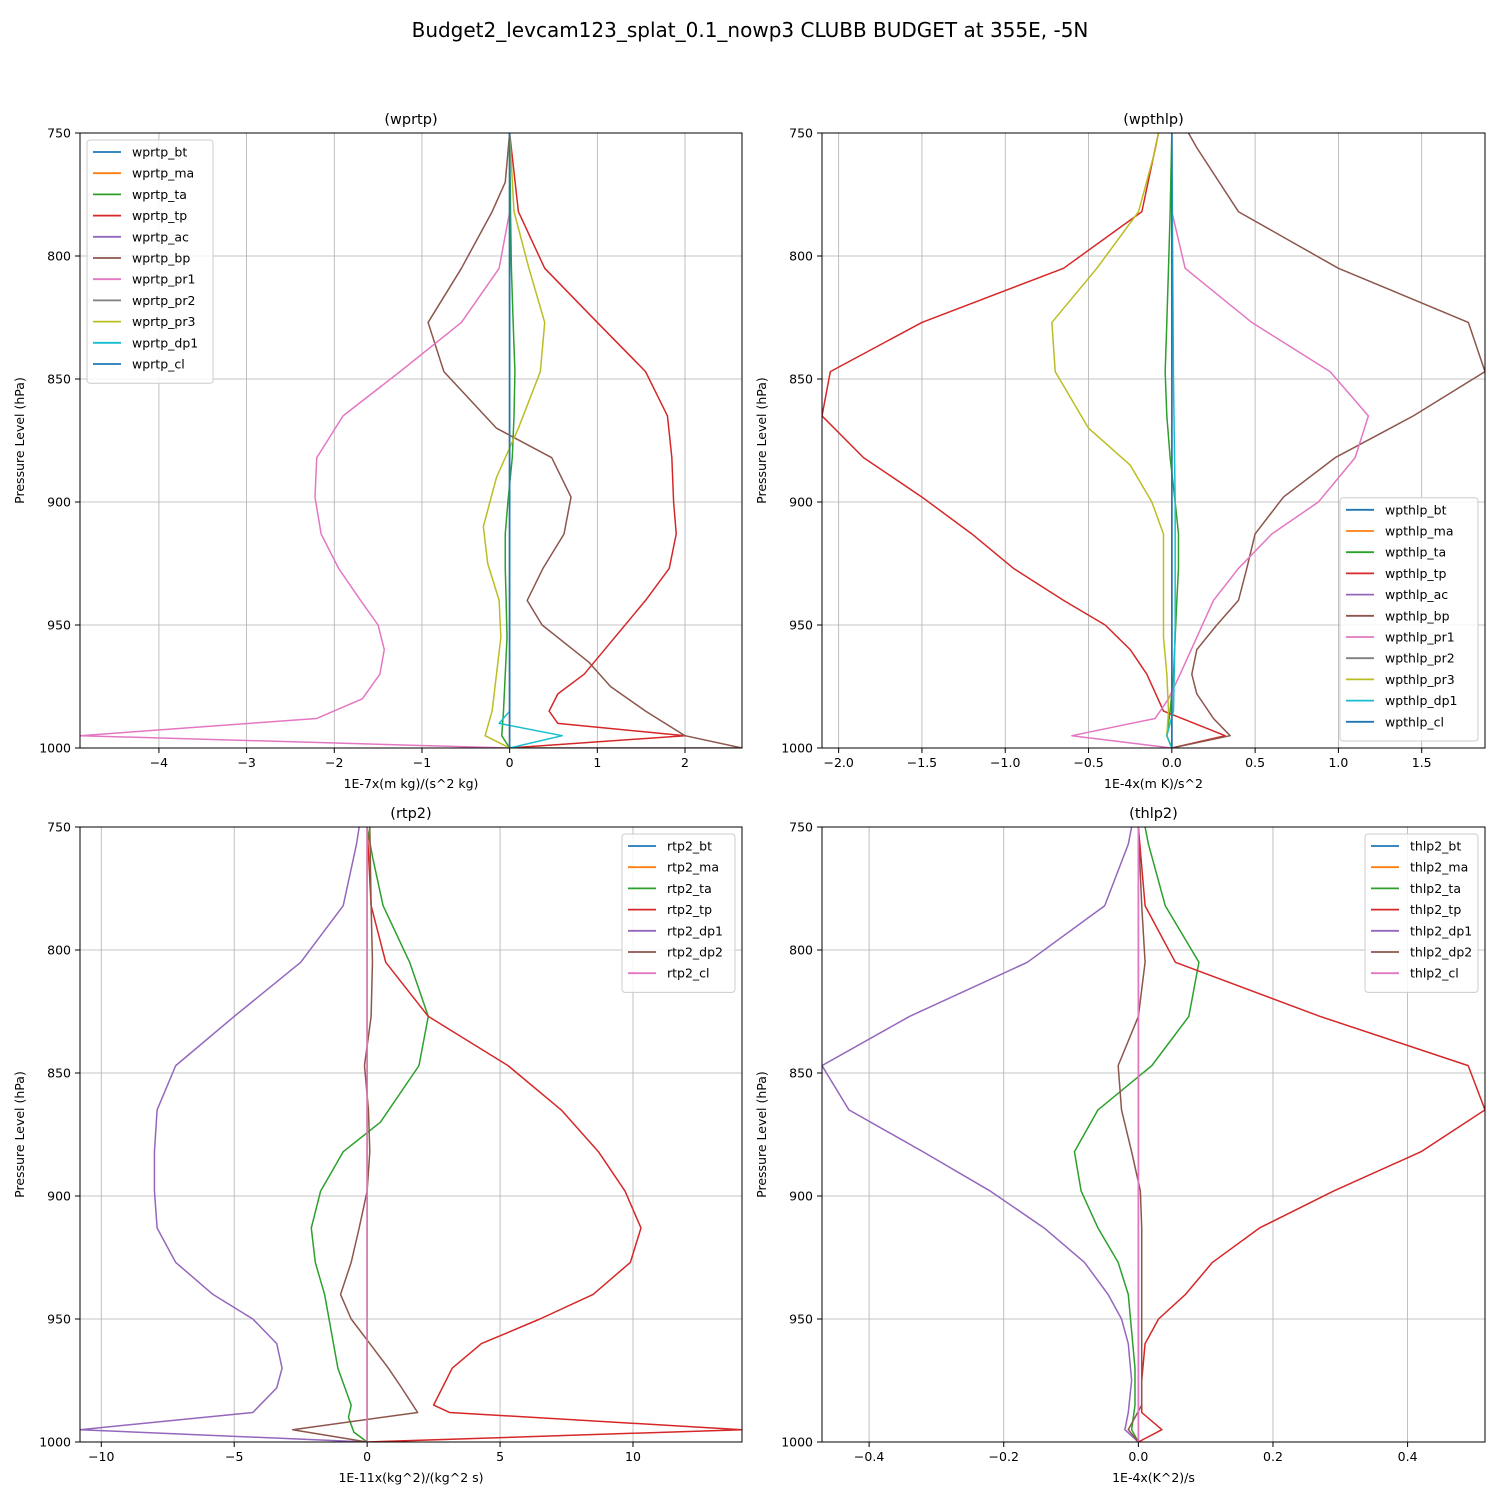 The height and width of the screenshot is (1500, 1500). Describe the element at coordinates (695, 952) in the screenshot. I see `legend-entry: rtp2_dp2` at that location.